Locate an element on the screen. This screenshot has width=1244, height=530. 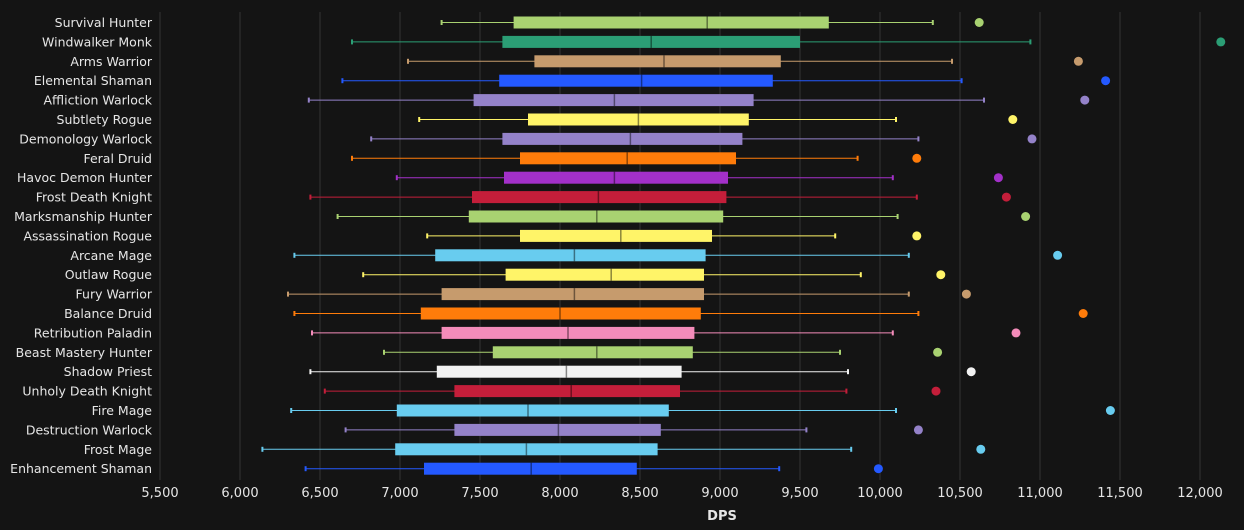
x-axis-title: DPS is located at coordinates (722, 516).